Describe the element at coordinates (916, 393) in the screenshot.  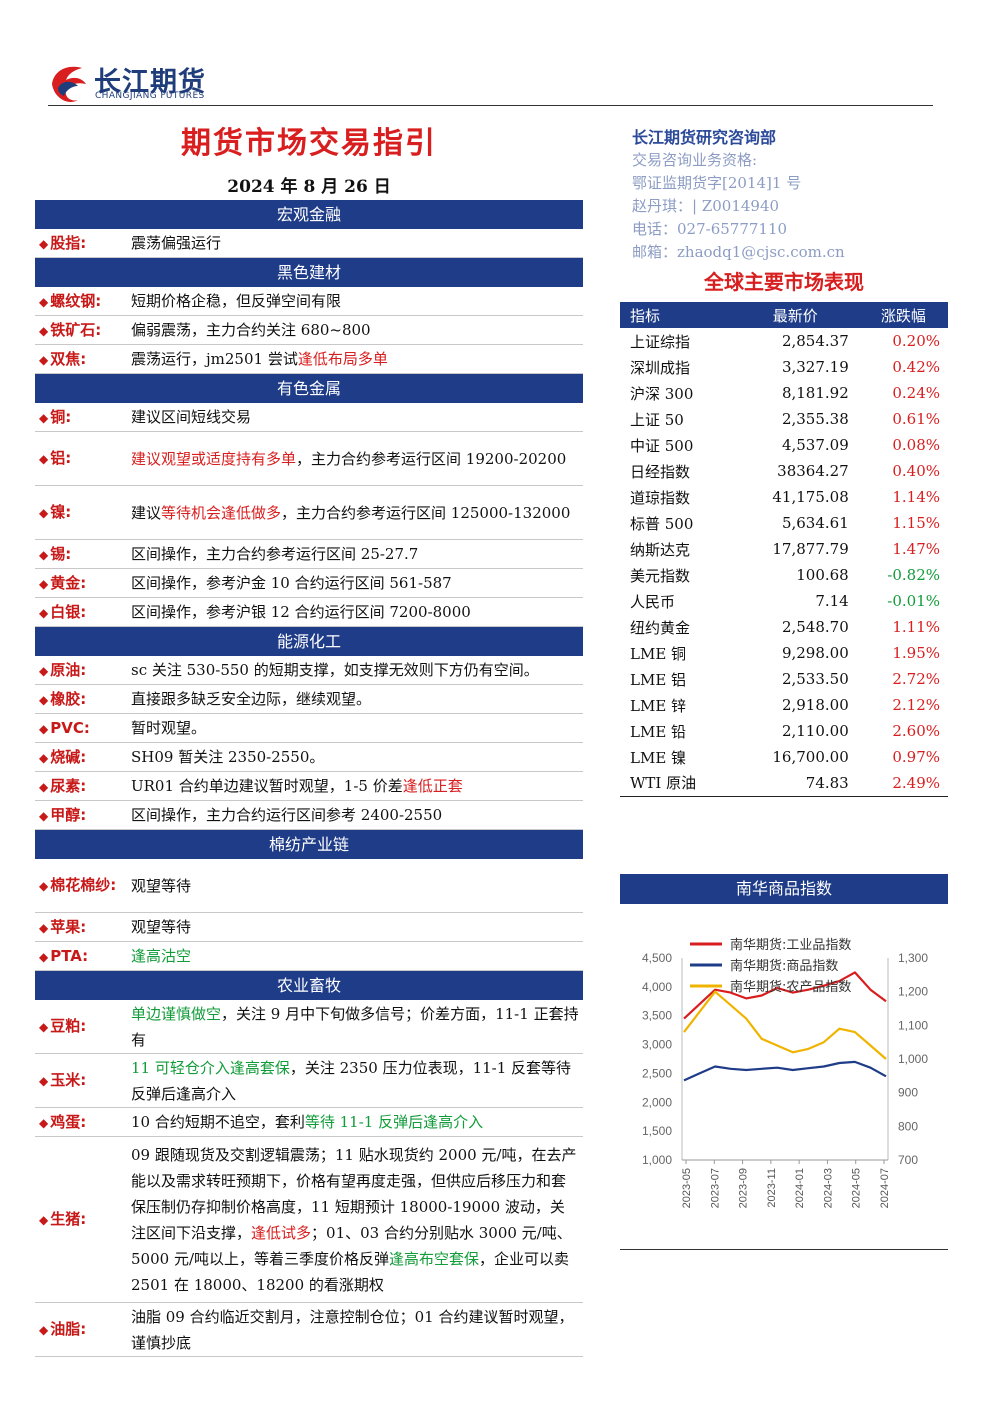
I see `change-pct: 0.24%` at that location.